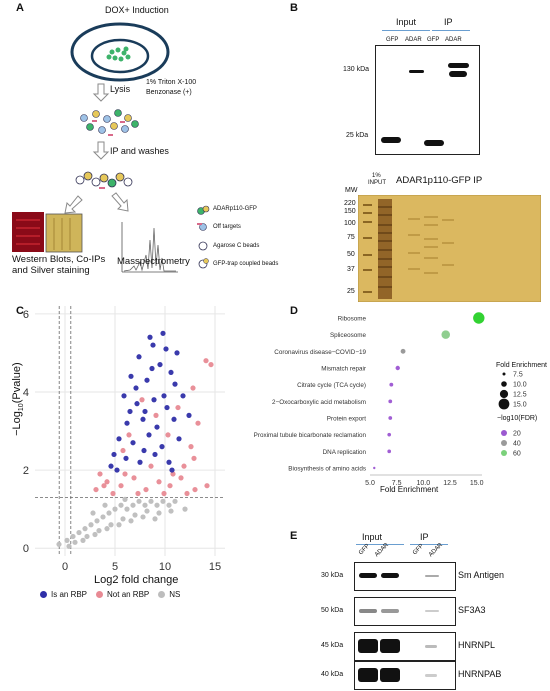 This screenshot has width=550, height=691. What do you see at coordinates (294, 8) in the screenshot?
I see `panel-b-label: B` at bounding box center [294, 8].